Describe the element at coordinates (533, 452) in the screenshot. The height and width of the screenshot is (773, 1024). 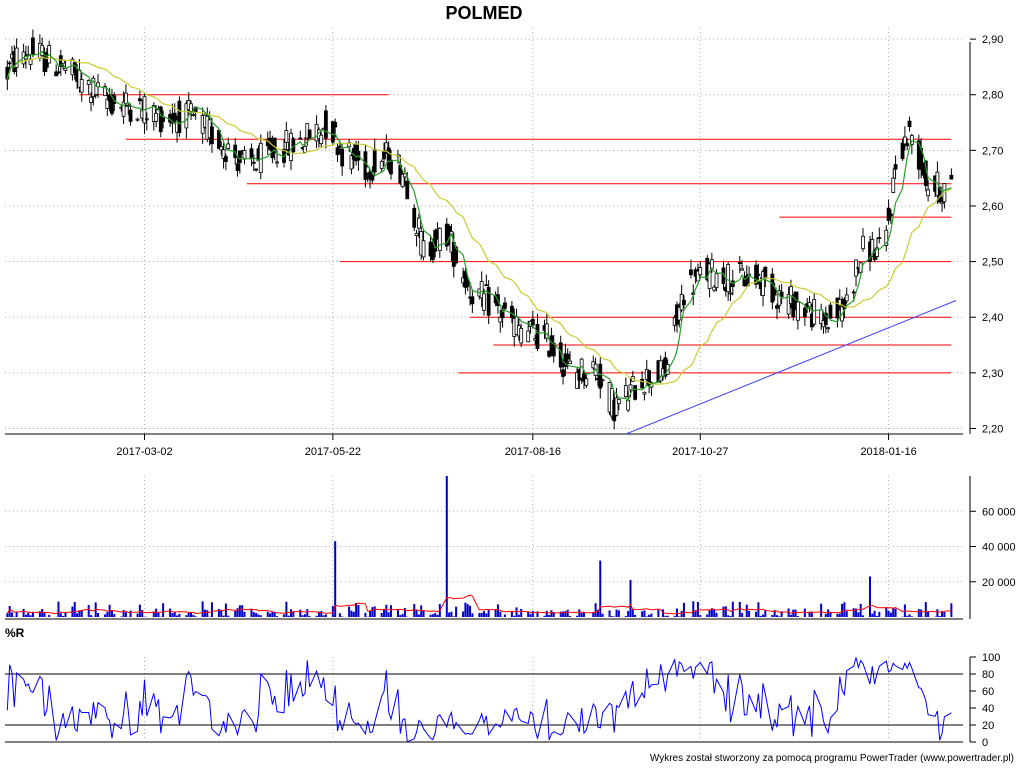
I see `price-x-tick-label: 2017-08-16` at that location.